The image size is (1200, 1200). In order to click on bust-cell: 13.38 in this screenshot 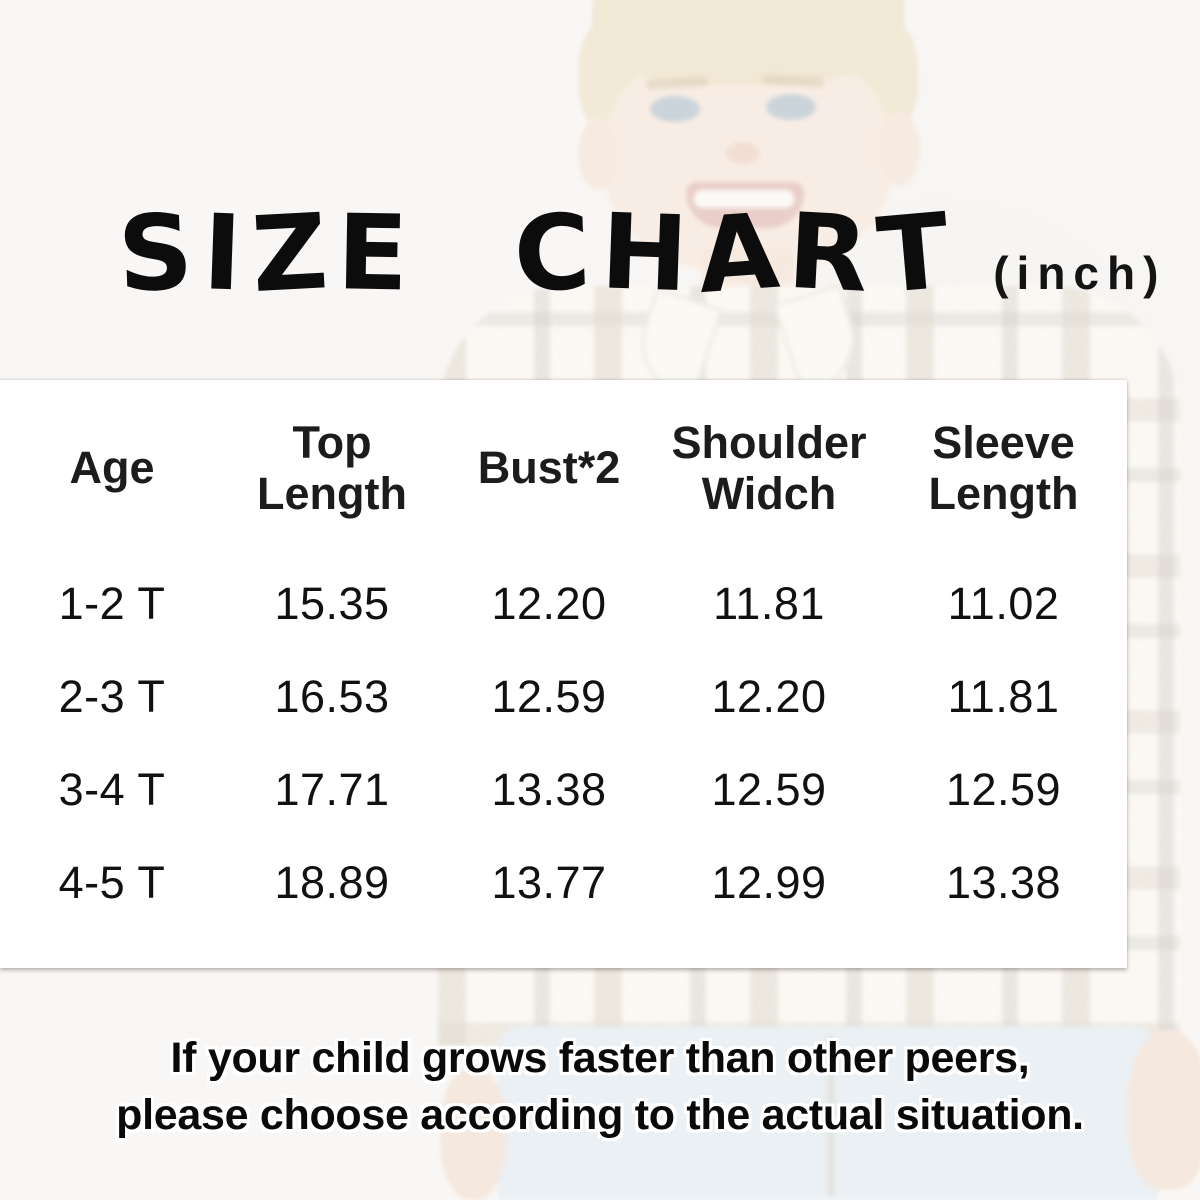, I will do `click(549, 789)`.